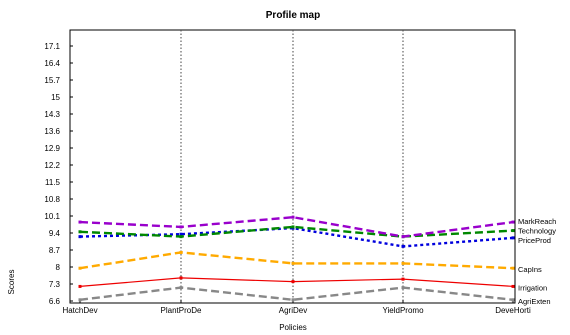 The width and height of the screenshot is (570, 335). What do you see at coordinates (52, 80) in the screenshot?
I see `y-tick-label: 15.7` at bounding box center [52, 80].